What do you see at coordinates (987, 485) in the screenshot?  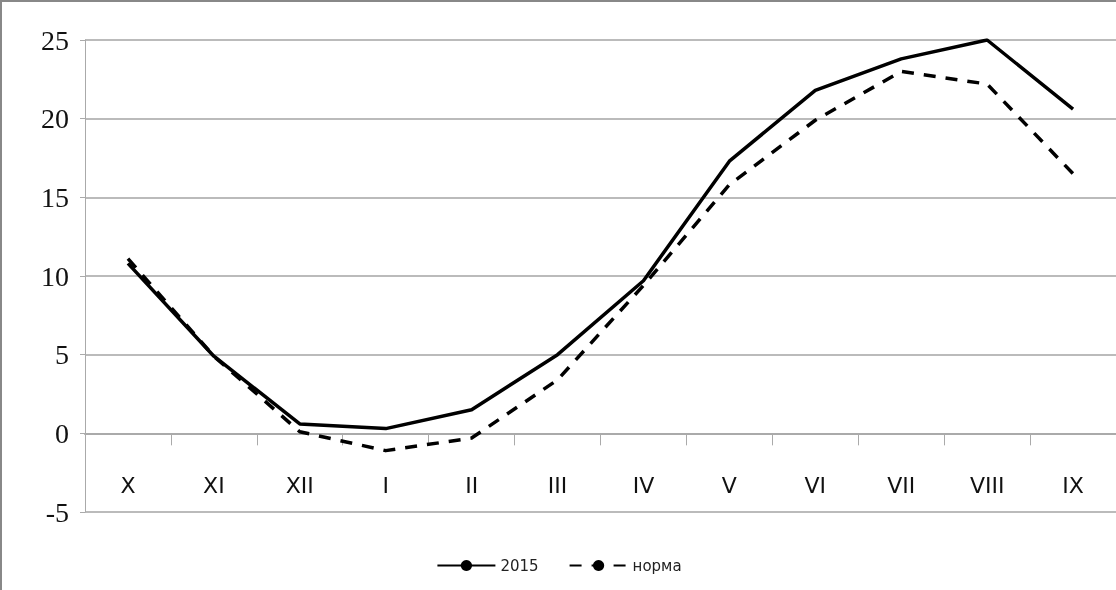 I see `x-tick-label: VIII` at bounding box center [987, 485].